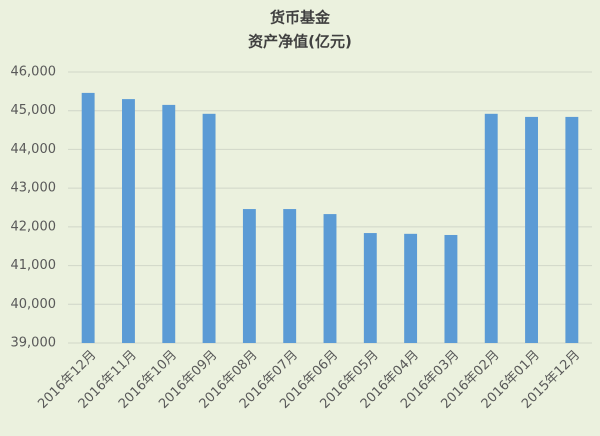 The width and height of the screenshot is (600, 436). I want to click on chart-title: 货币基金, so click(300, 18).